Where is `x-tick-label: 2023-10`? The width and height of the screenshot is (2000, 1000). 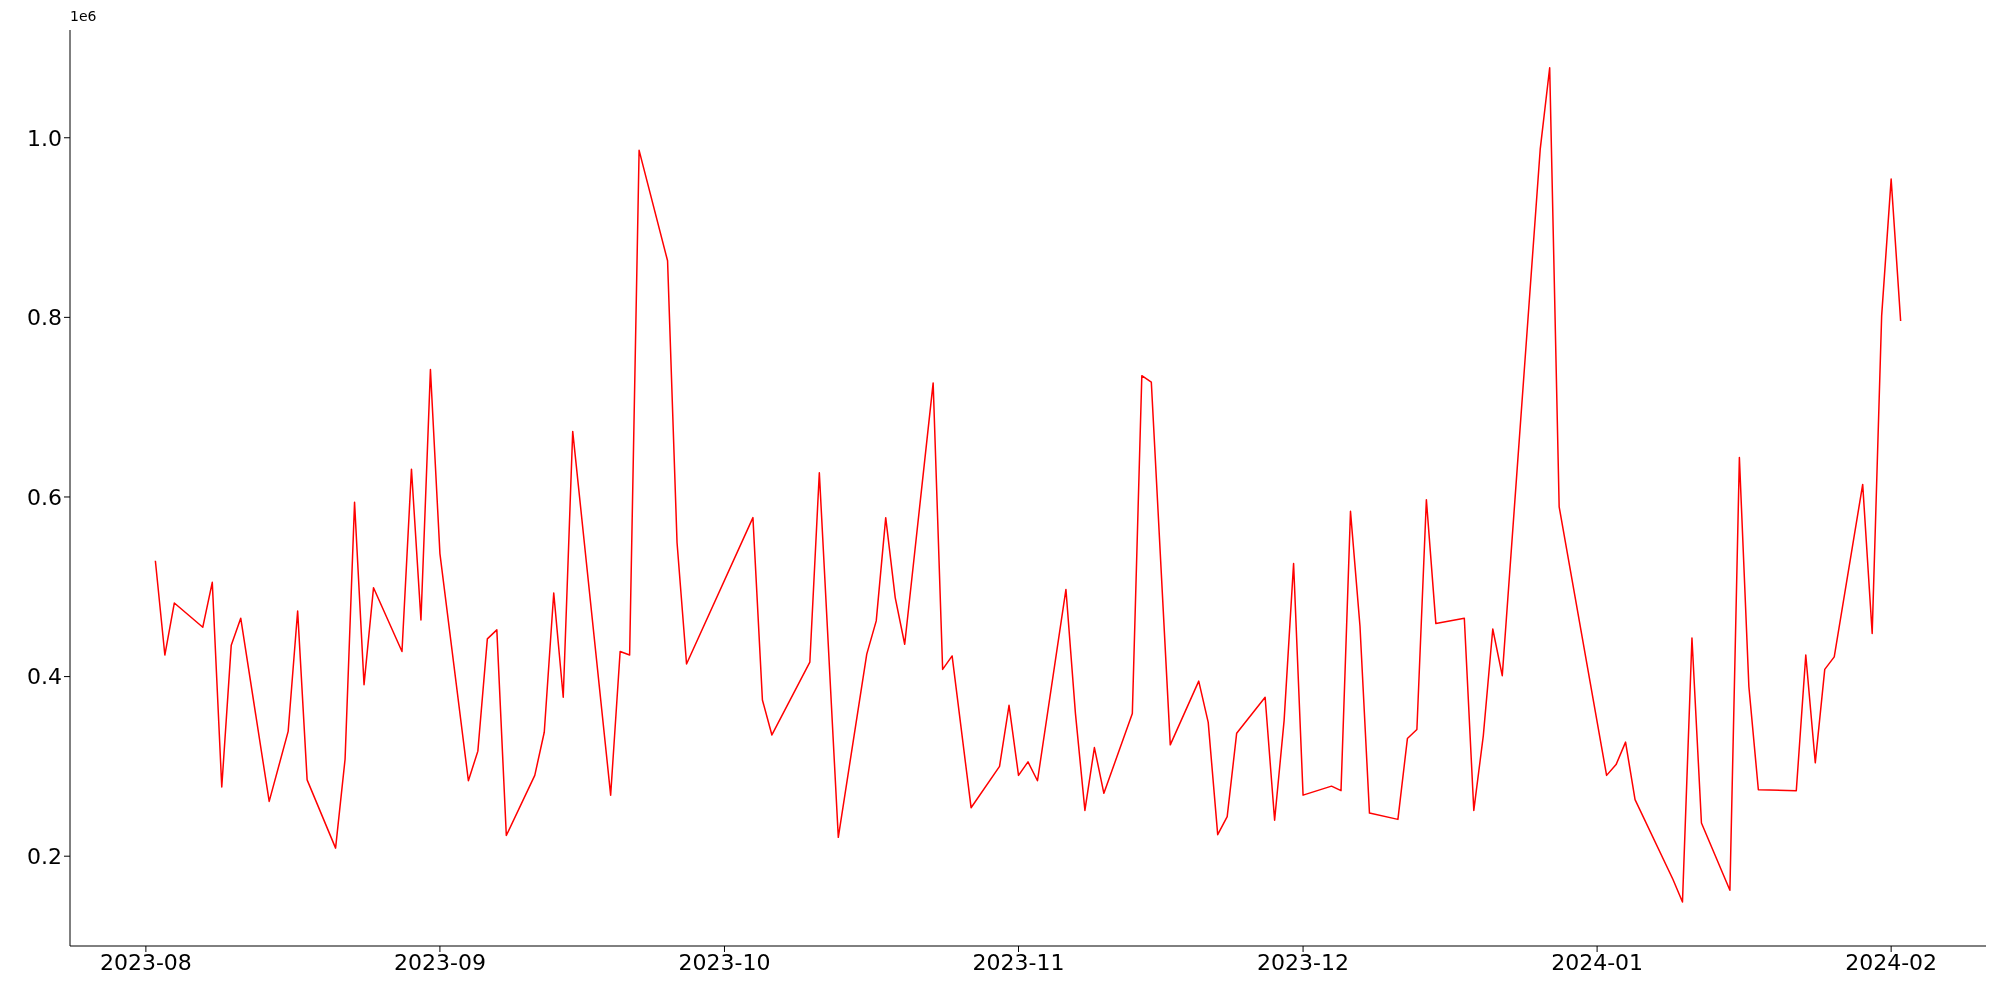
x-tick-label: 2023-10 is located at coordinates (724, 962).